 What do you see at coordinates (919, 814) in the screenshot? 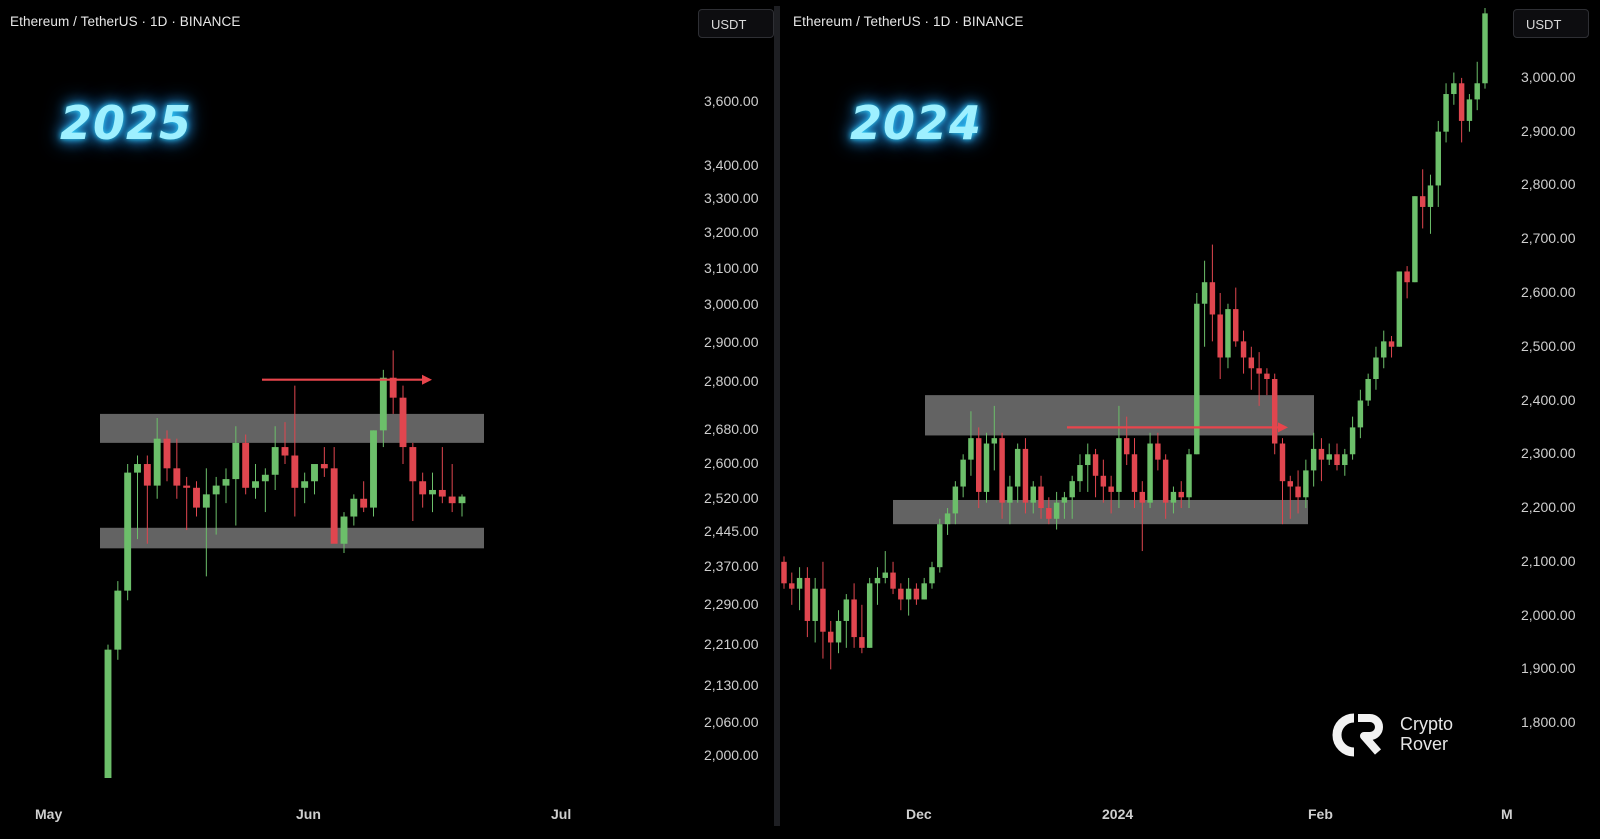
I see `time-label-dec: Dec` at bounding box center [919, 814].